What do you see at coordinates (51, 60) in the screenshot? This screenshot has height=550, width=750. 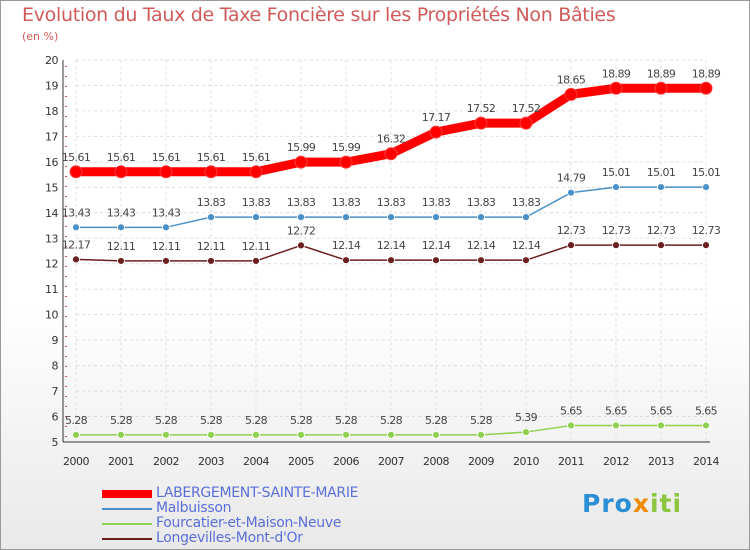 I see `y-tick-label: 20` at bounding box center [51, 60].